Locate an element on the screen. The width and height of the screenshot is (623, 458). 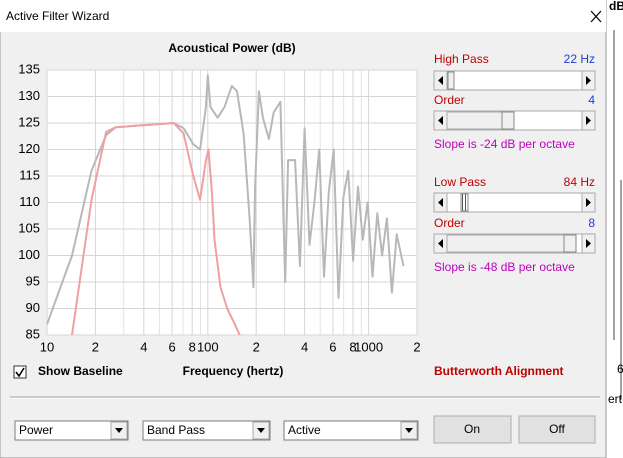
dropdown: Power is located at coordinates (71, 430).